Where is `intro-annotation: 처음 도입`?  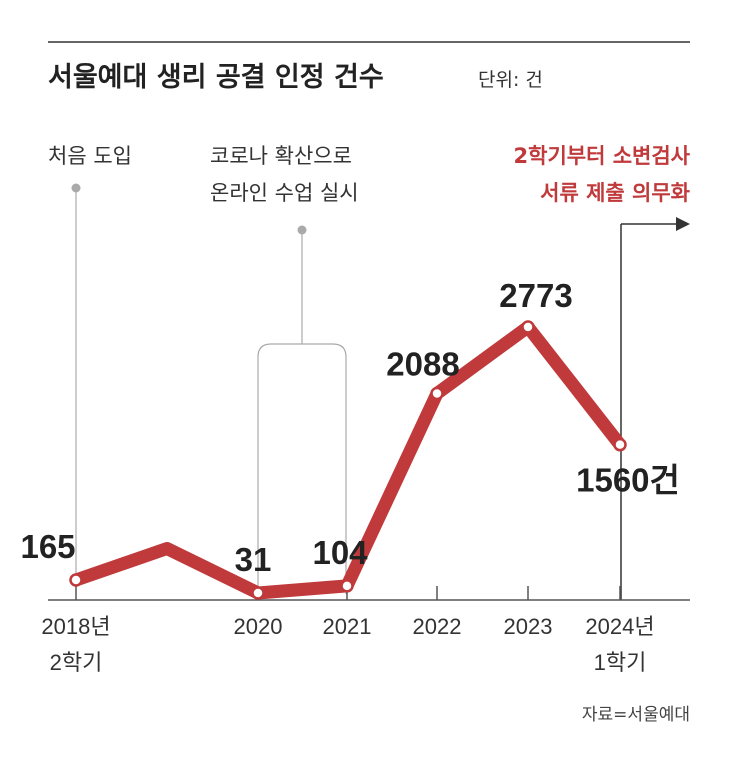 intro-annotation: 처음 도입 is located at coordinates (90, 156).